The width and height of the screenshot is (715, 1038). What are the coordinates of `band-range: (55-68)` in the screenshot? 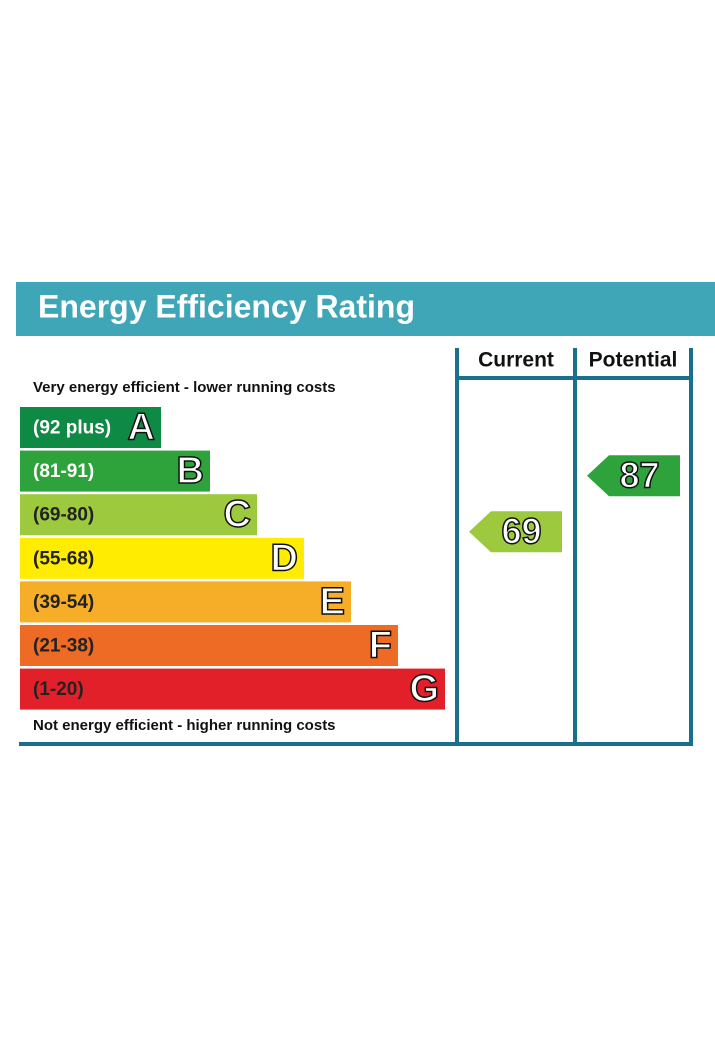 It's located at (63, 558).